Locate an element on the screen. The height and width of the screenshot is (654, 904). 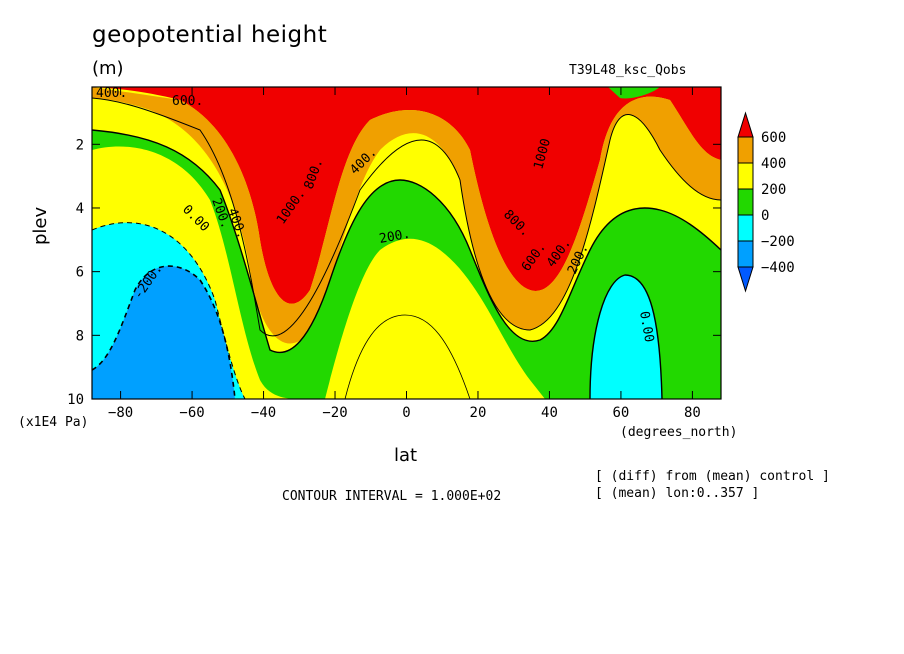
x-units: (degrees_north) is located at coordinates (679, 432).